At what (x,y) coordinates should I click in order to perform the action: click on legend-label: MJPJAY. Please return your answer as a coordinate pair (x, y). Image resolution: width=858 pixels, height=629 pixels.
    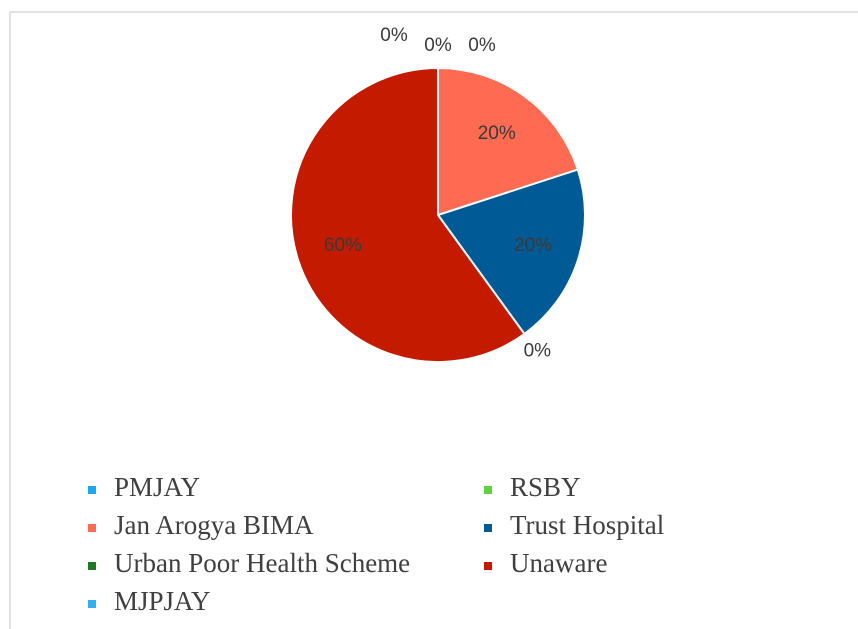
    Looking at the image, I should click on (162, 601).